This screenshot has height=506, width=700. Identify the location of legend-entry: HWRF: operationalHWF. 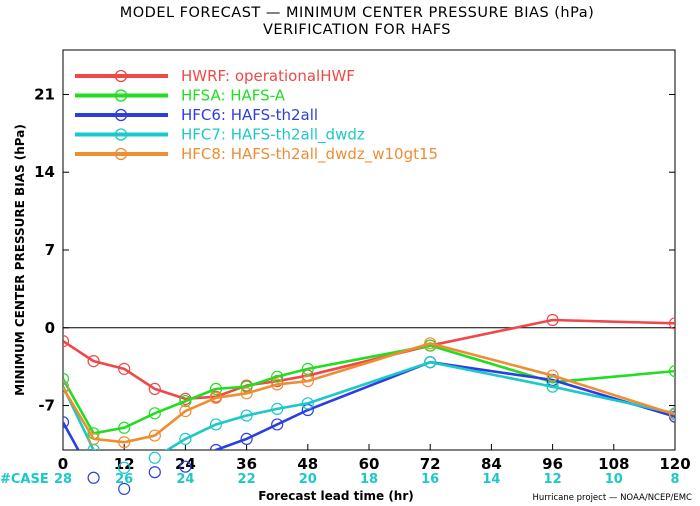
(268, 76).